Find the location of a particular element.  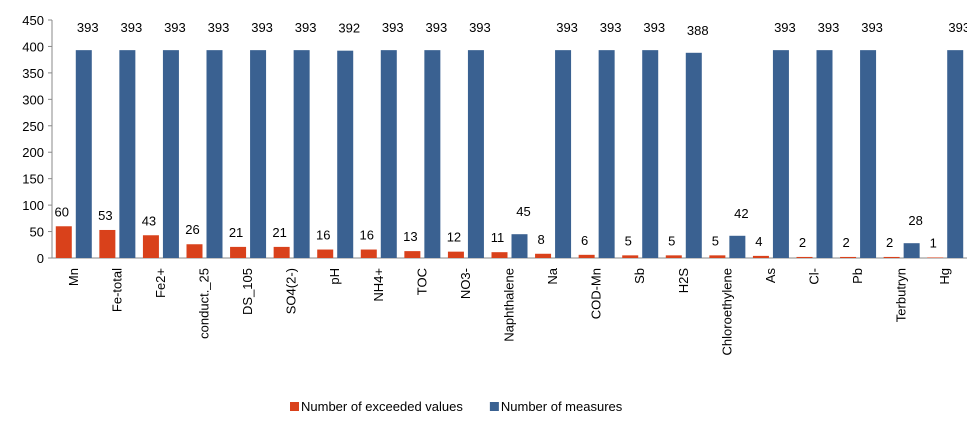

data-label: 60 is located at coordinates (62, 211).